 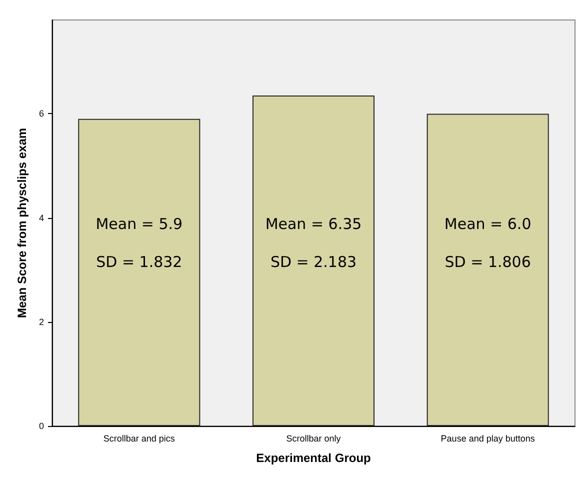 What do you see at coordinates (313, 458) in the screenshot?
I see `x-axis-title: Experimental Group` at bounding box center [313, 458].